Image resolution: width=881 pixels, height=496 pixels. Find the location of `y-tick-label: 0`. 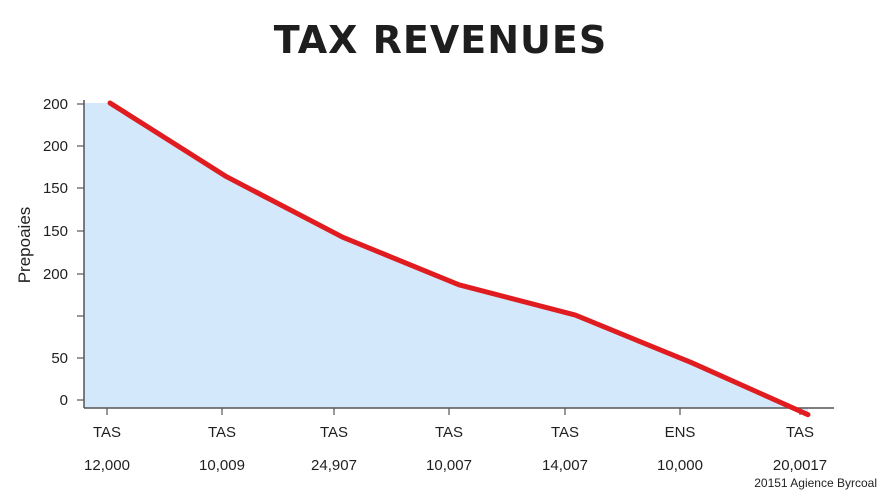

y-tick-label: 0 is located at coordinates (64, 400).